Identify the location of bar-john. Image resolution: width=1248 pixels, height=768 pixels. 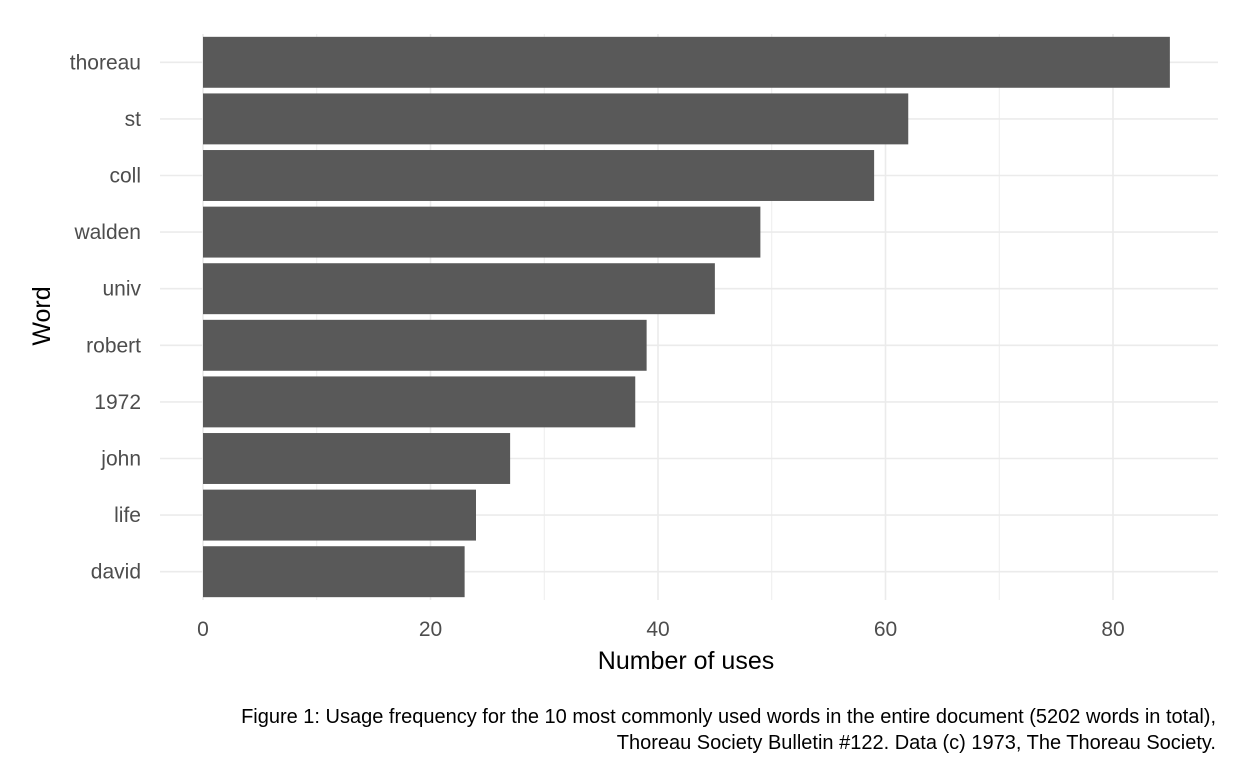
(357, 458).